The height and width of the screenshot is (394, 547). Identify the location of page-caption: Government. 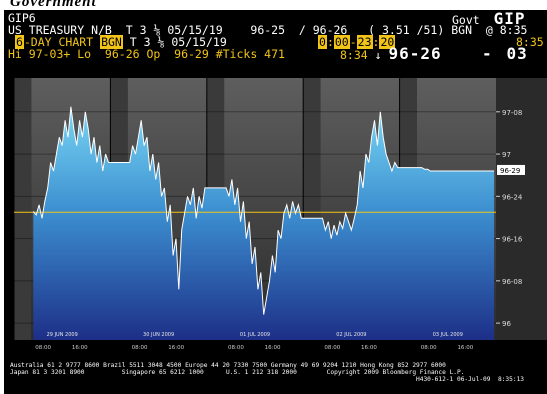
(53, 5).